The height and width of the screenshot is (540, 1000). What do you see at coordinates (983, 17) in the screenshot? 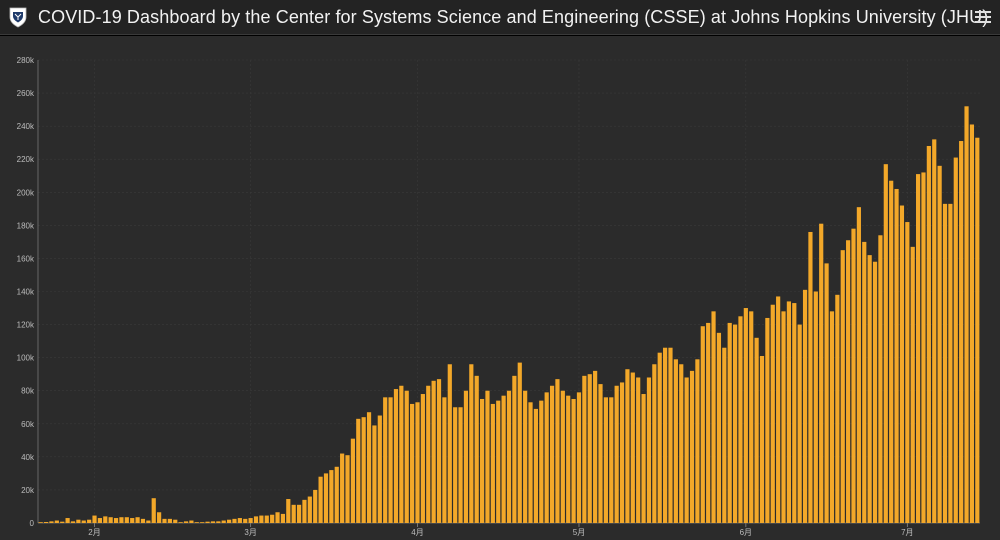
I see `hamburger-menu-icon` at bounding box center [983, 17].